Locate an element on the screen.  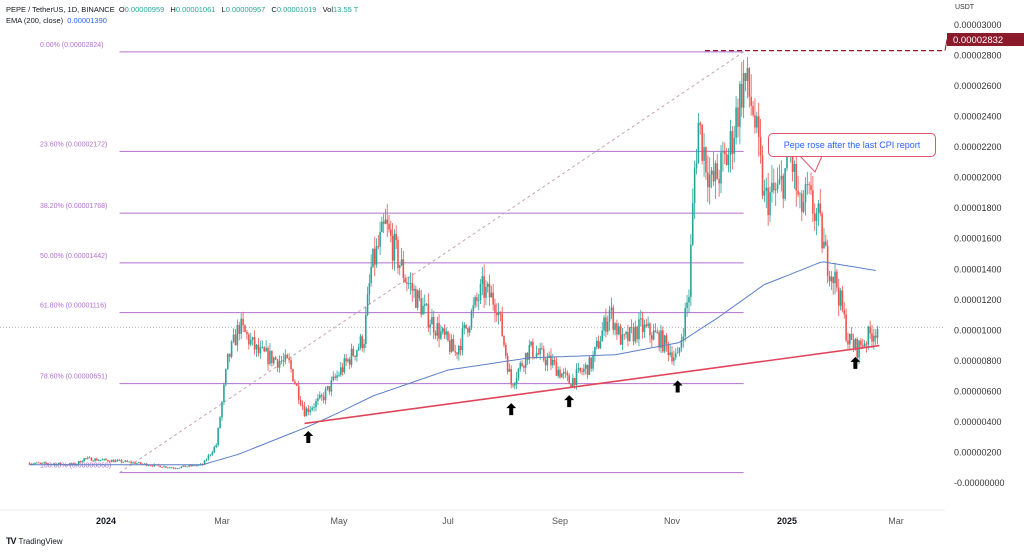
close-value: 0.00001019 is located at coordinates (296, 9).